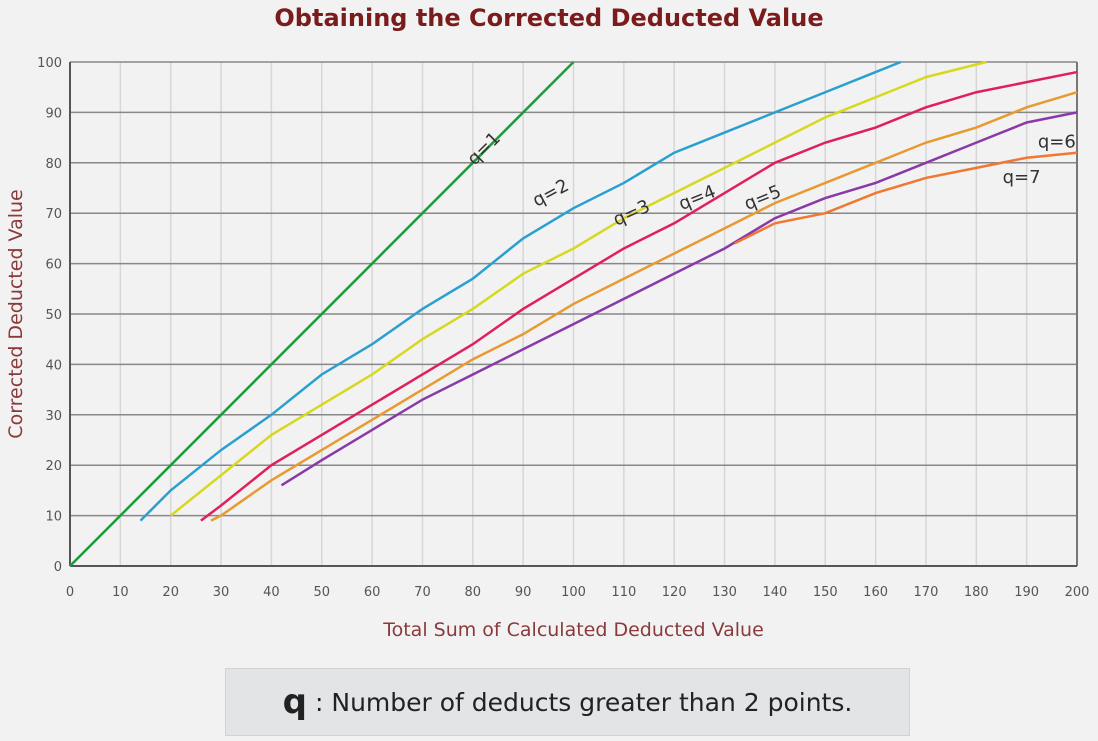  Describe the element at coordinates (294, 702) in the screenshot. I see `note-symbol: q` at that location.